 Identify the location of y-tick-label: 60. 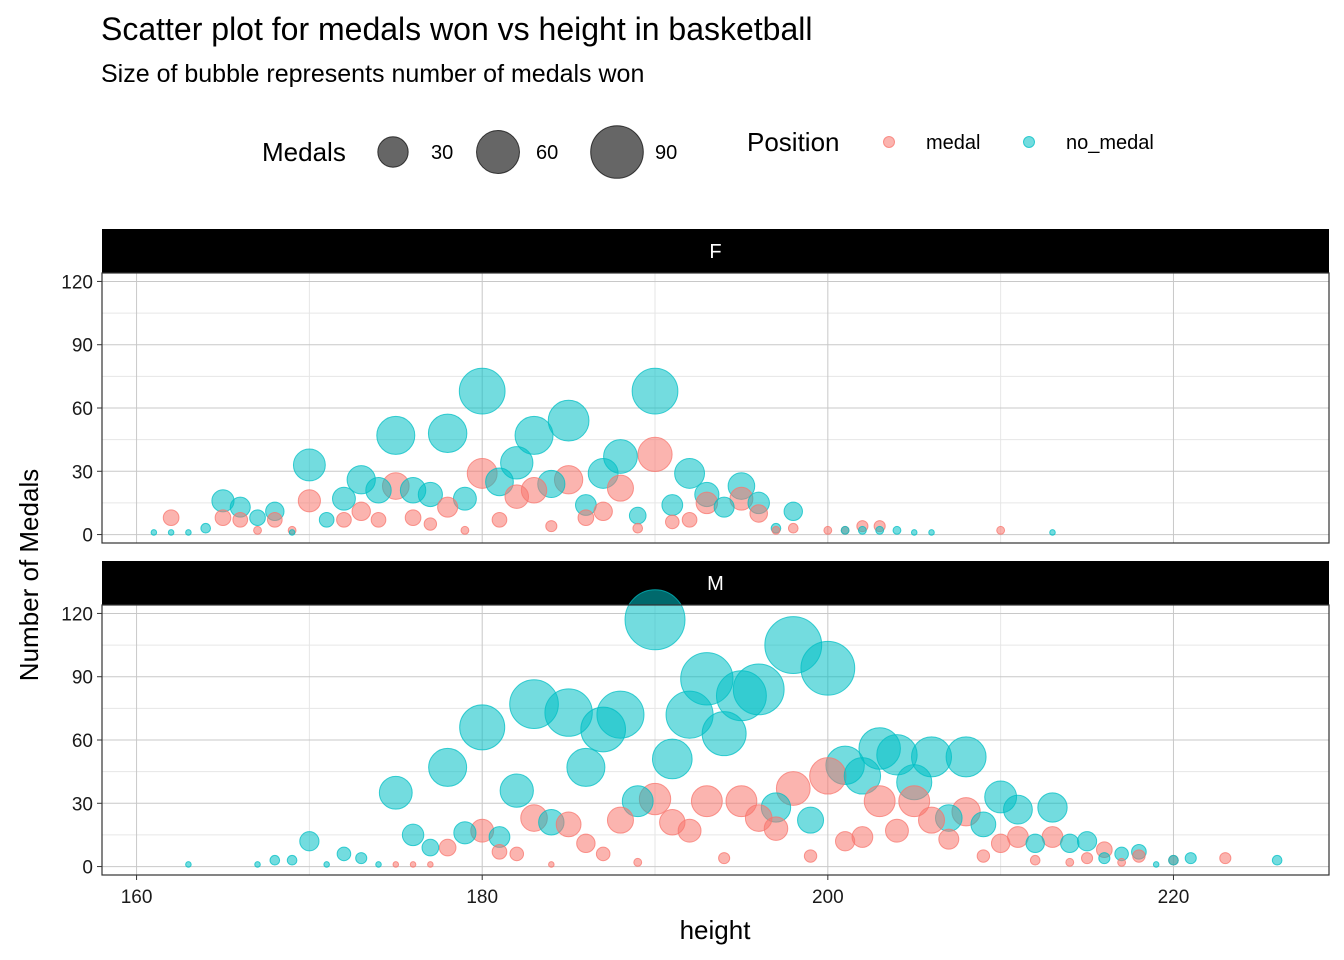
(82, 741).